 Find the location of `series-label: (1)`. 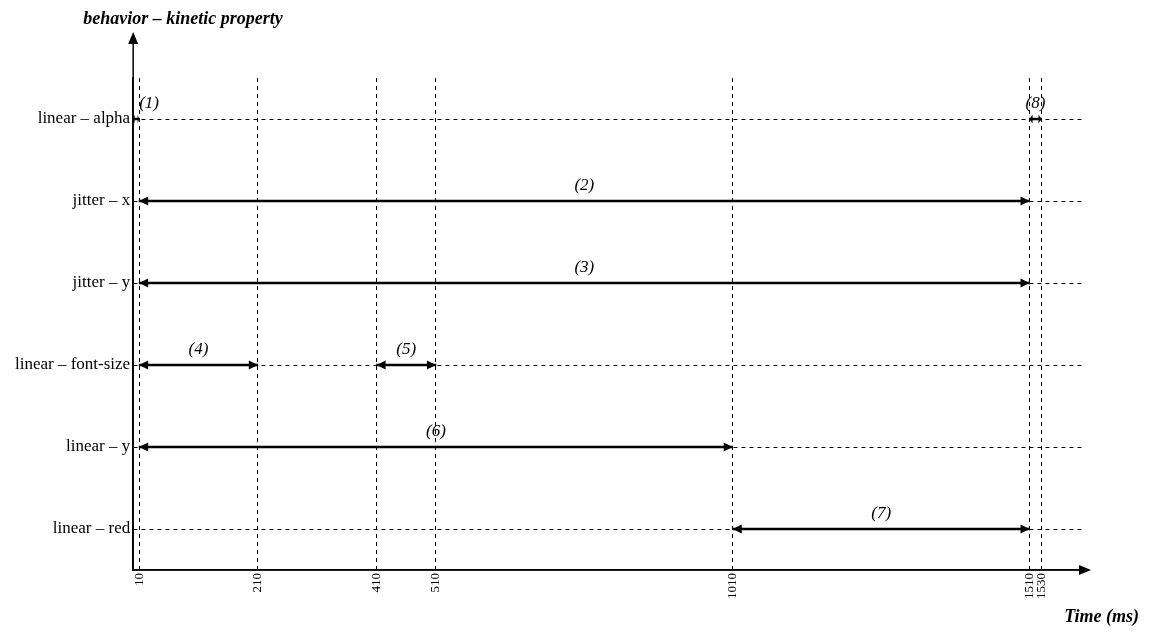

series-label: (1) is located at coordinates (149, 102).